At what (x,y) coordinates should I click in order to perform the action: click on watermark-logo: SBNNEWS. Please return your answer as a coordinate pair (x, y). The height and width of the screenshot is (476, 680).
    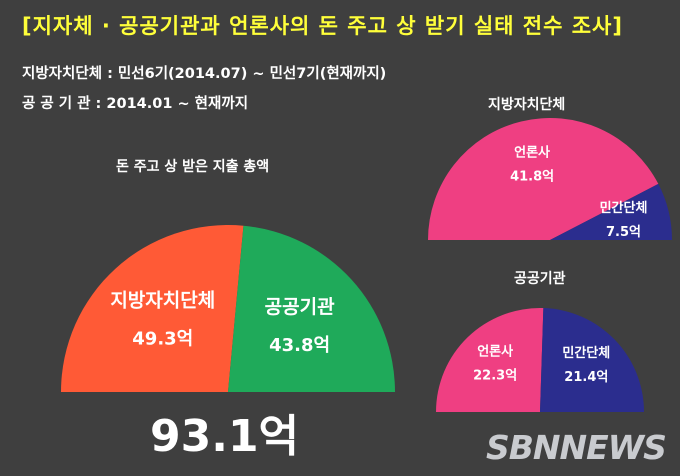
    Looking at the image, I should click on (576, 447).